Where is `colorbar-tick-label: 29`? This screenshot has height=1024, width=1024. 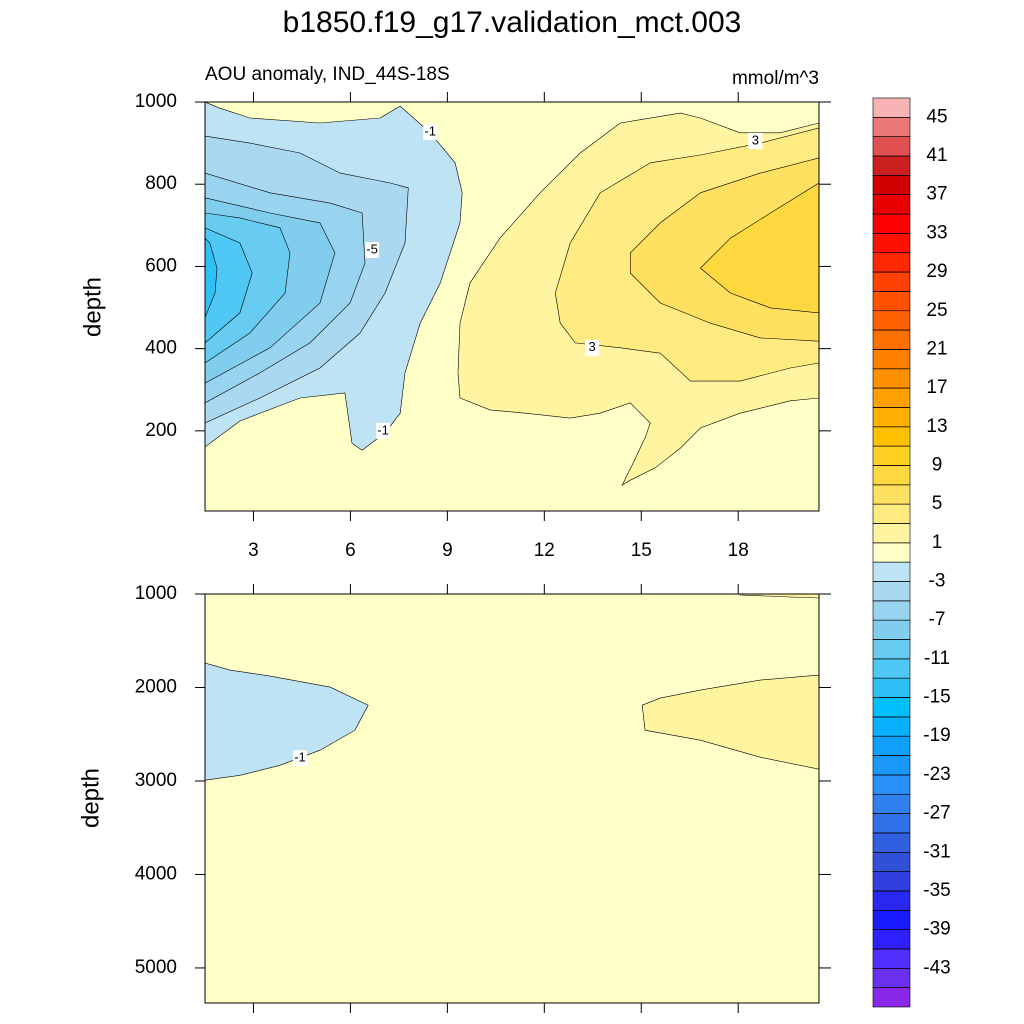 colorbar-tick-label: 29 is located at coordinates (936, 271).